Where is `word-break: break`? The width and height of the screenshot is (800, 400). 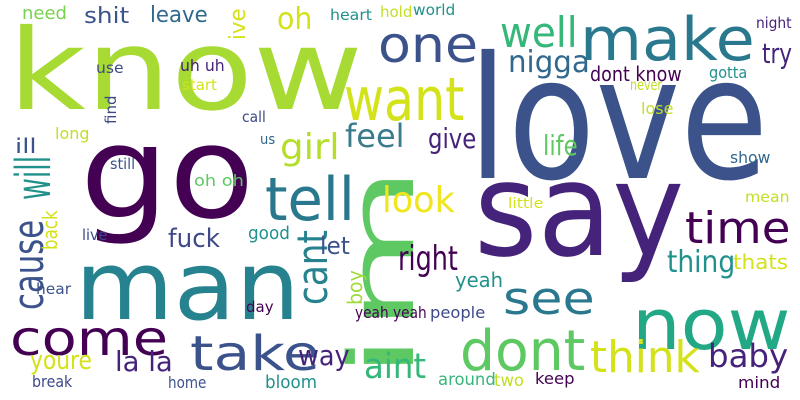
word-break: break is located at coordinates (52, 381).